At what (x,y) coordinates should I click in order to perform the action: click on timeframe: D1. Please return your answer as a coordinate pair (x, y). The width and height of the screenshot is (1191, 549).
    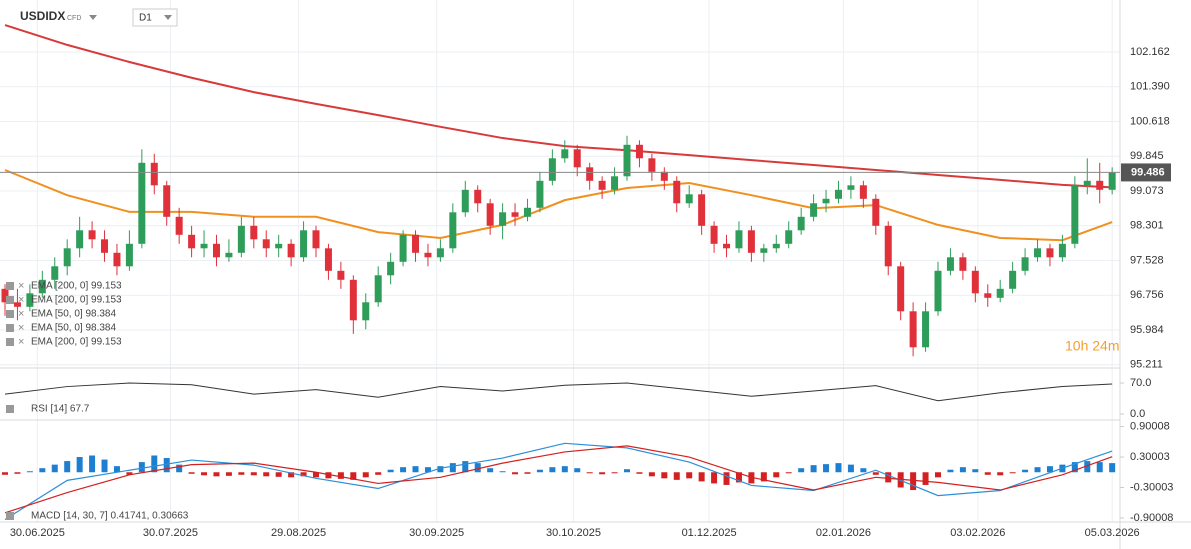
    Looking at the image, I should click on (145, 18).